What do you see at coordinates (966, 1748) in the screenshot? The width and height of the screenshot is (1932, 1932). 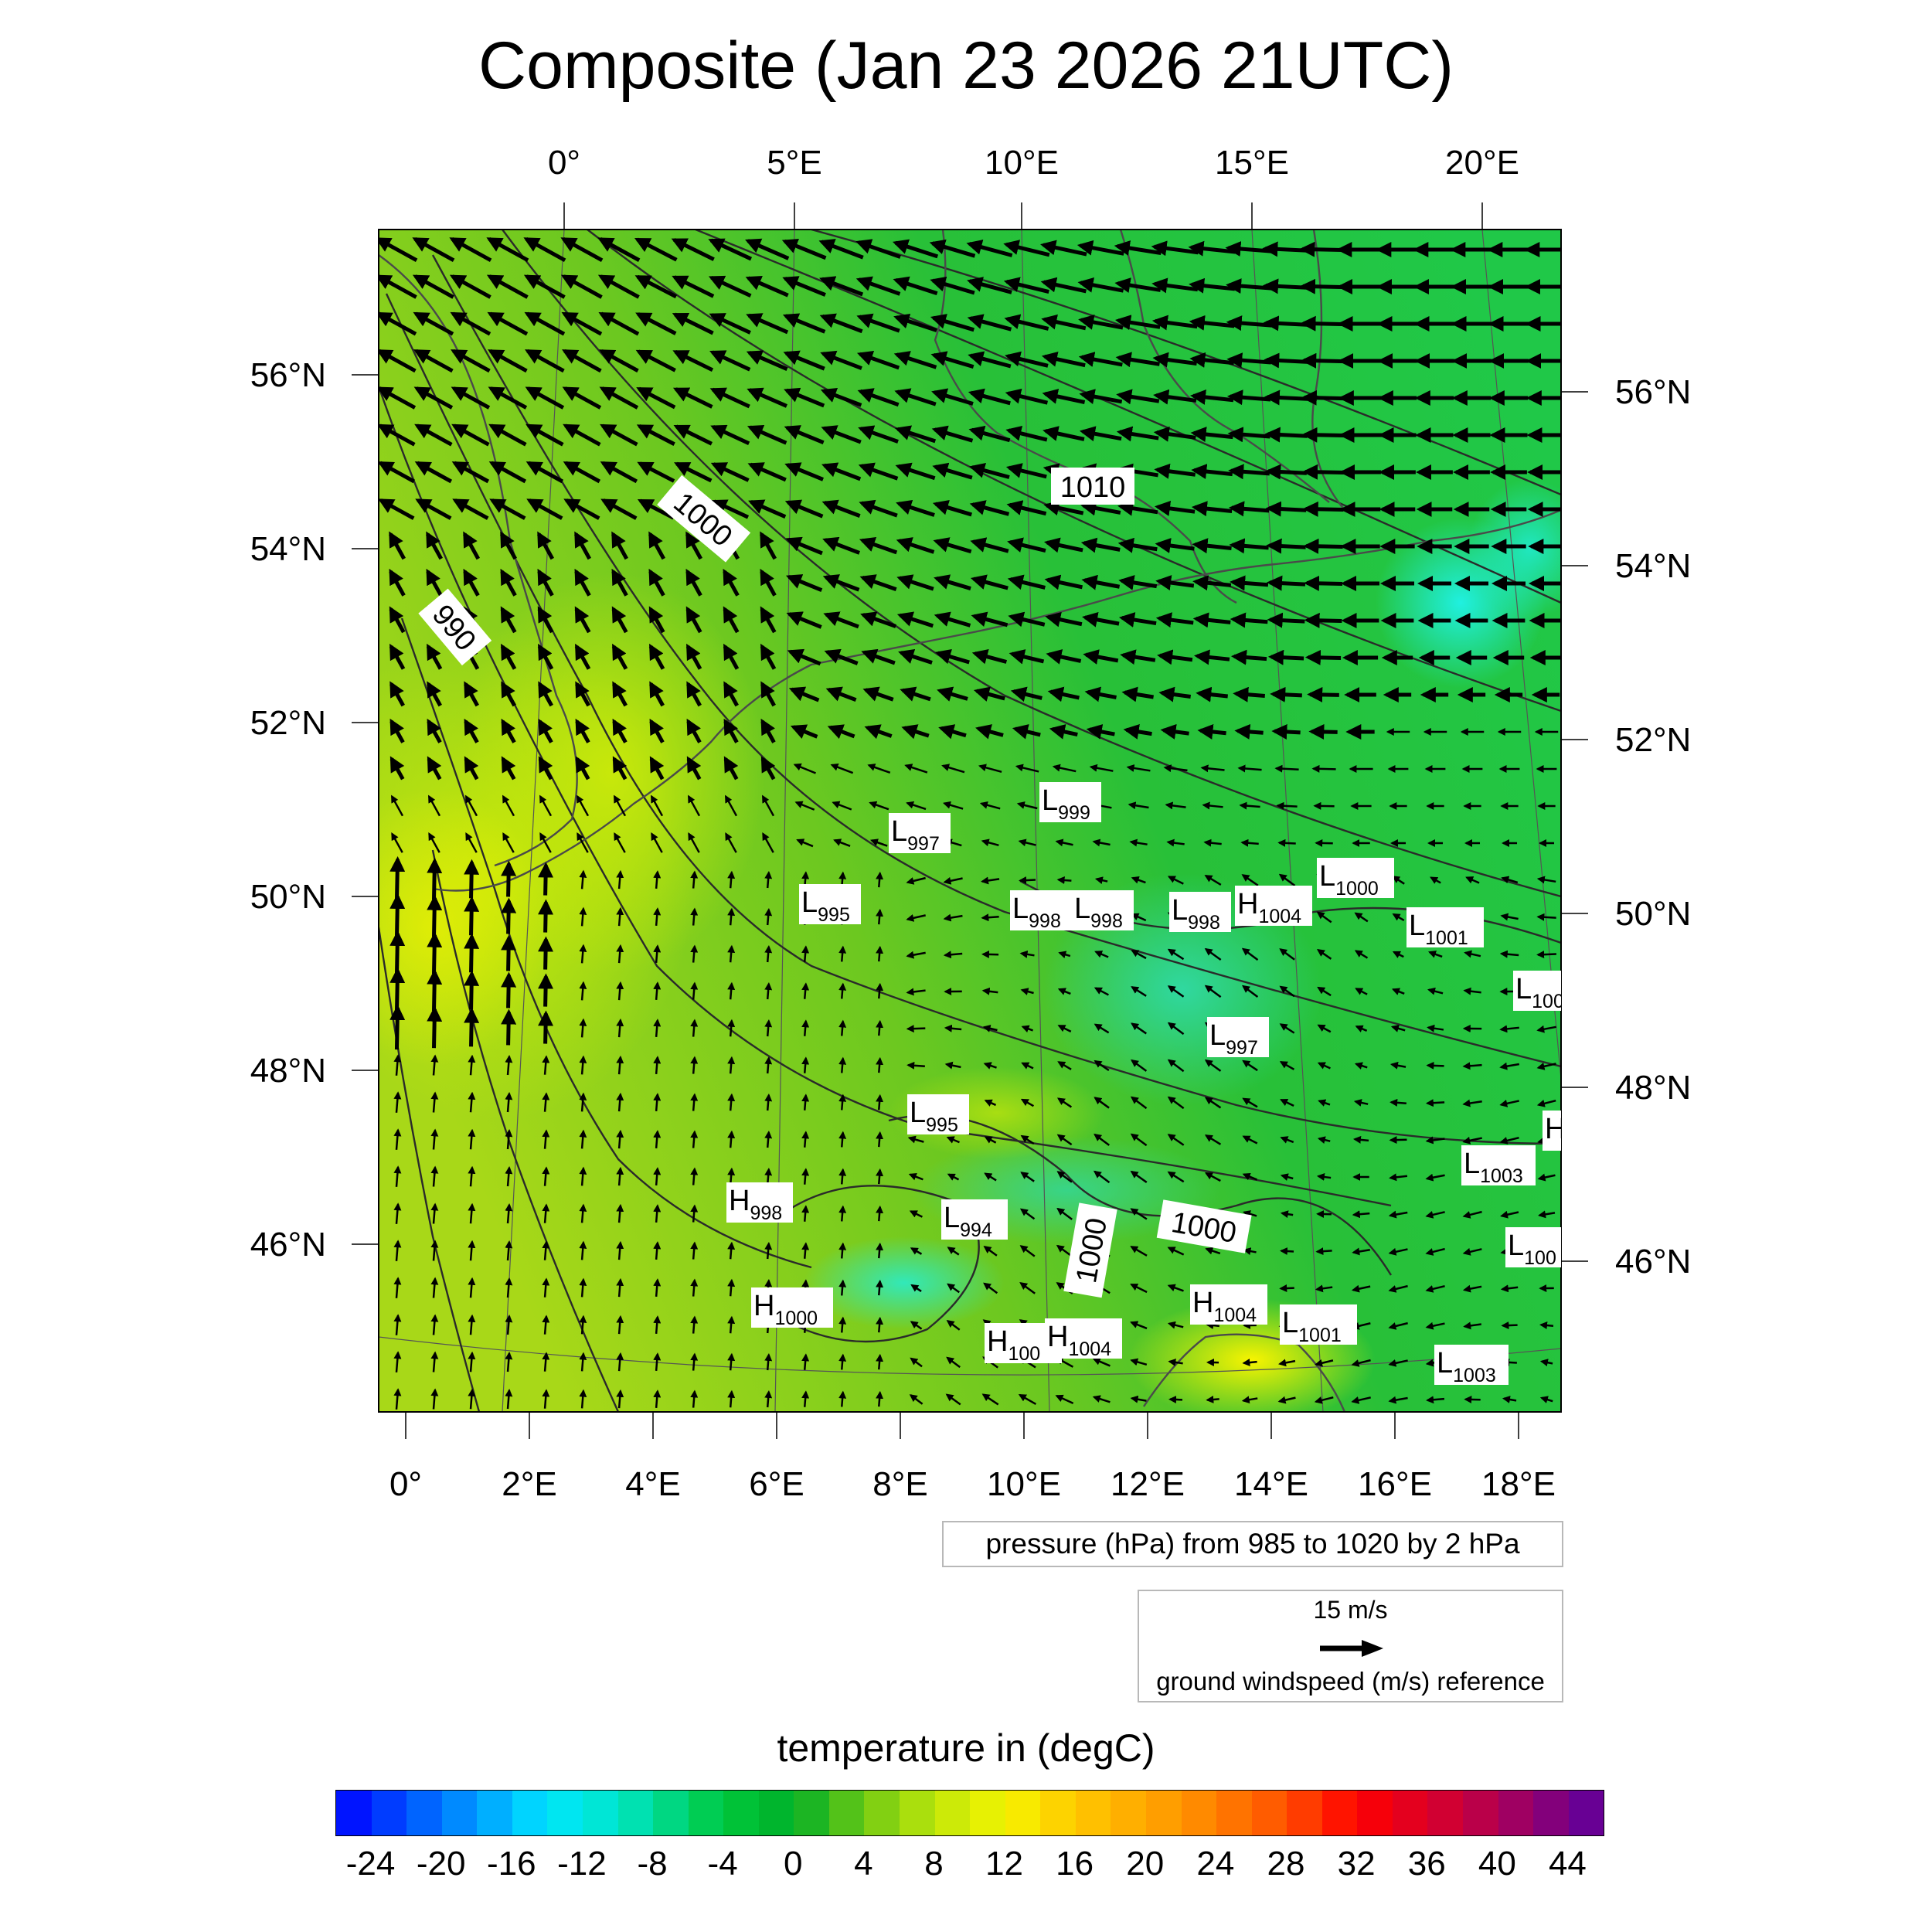 I see `colorbar-title: temperature in (degC)` at bounding box center [966, 1748].